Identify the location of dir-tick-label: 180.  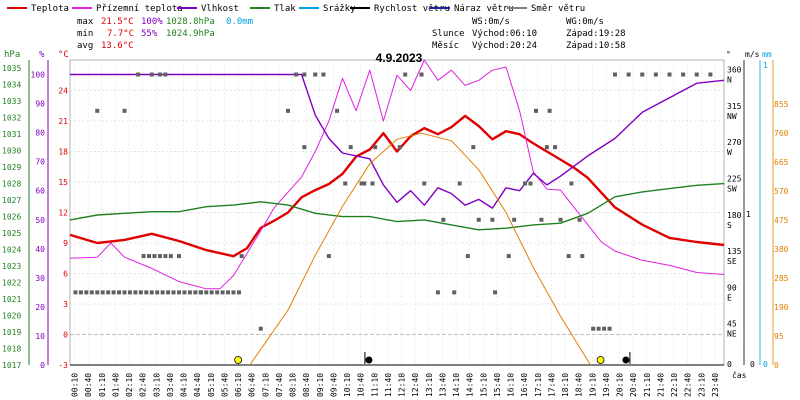
(734, 215).